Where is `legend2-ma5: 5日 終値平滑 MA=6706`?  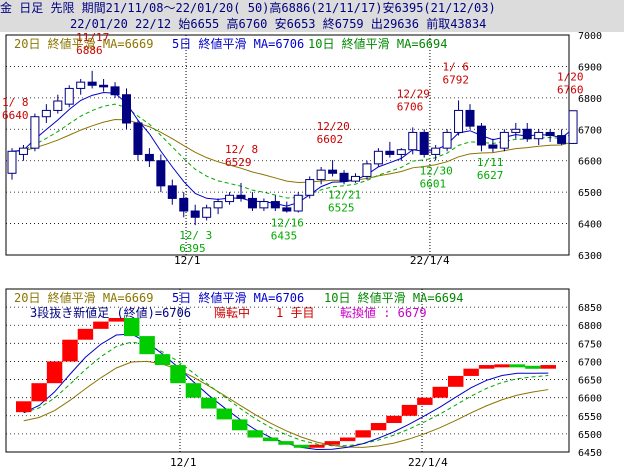 legend2-ma5: 5日 終値平滑 MA=6706 is located at coordinates (238, 297).